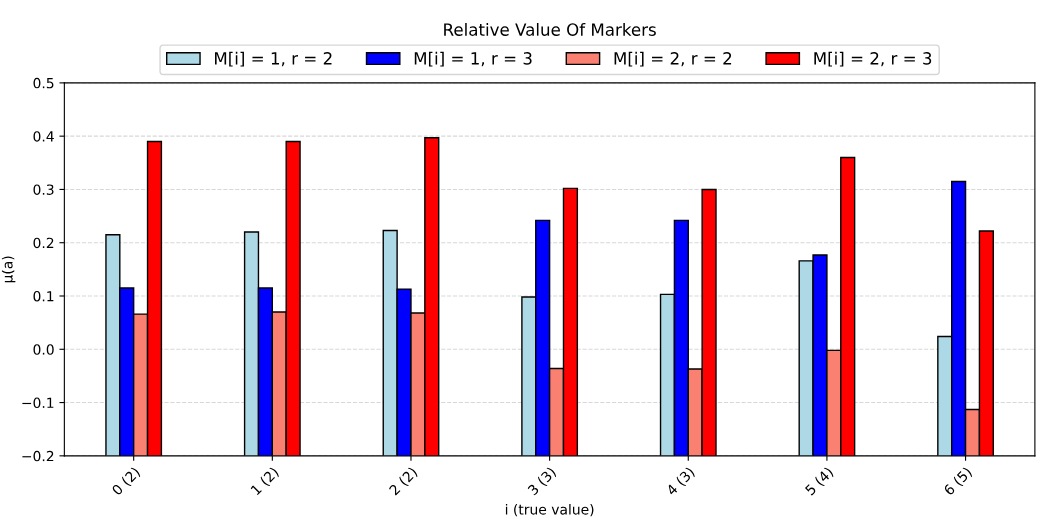  Describe the element at coordinates (265, 481) in the screenshot. I see `x-tick-label: 1 (2)` at that location.